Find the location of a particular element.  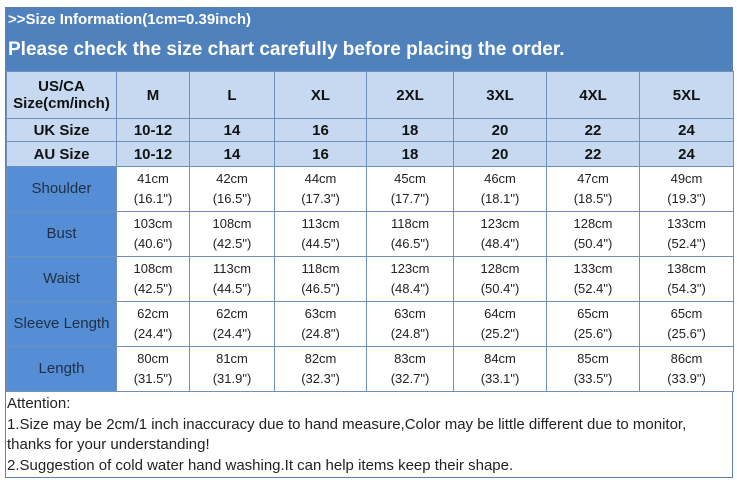

measurement-cell: 81cm (31.9") is located at coordinates (232, 369).